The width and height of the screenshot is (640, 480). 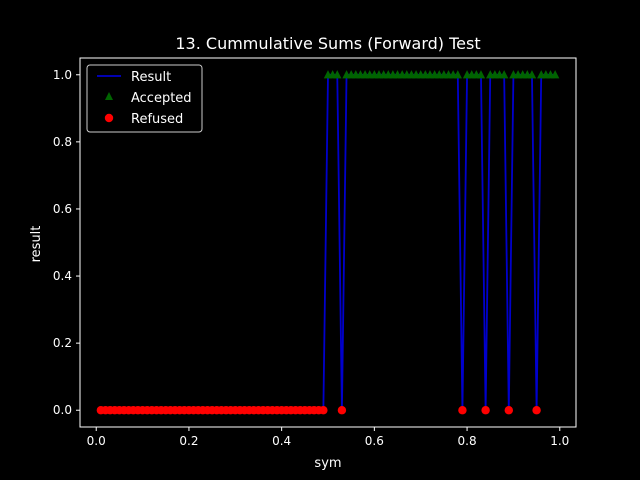 What do you see at coordinates (62, 276) in the screenshot?
I see `y-tick-label: 0.4` at bounding box center [62, 276].